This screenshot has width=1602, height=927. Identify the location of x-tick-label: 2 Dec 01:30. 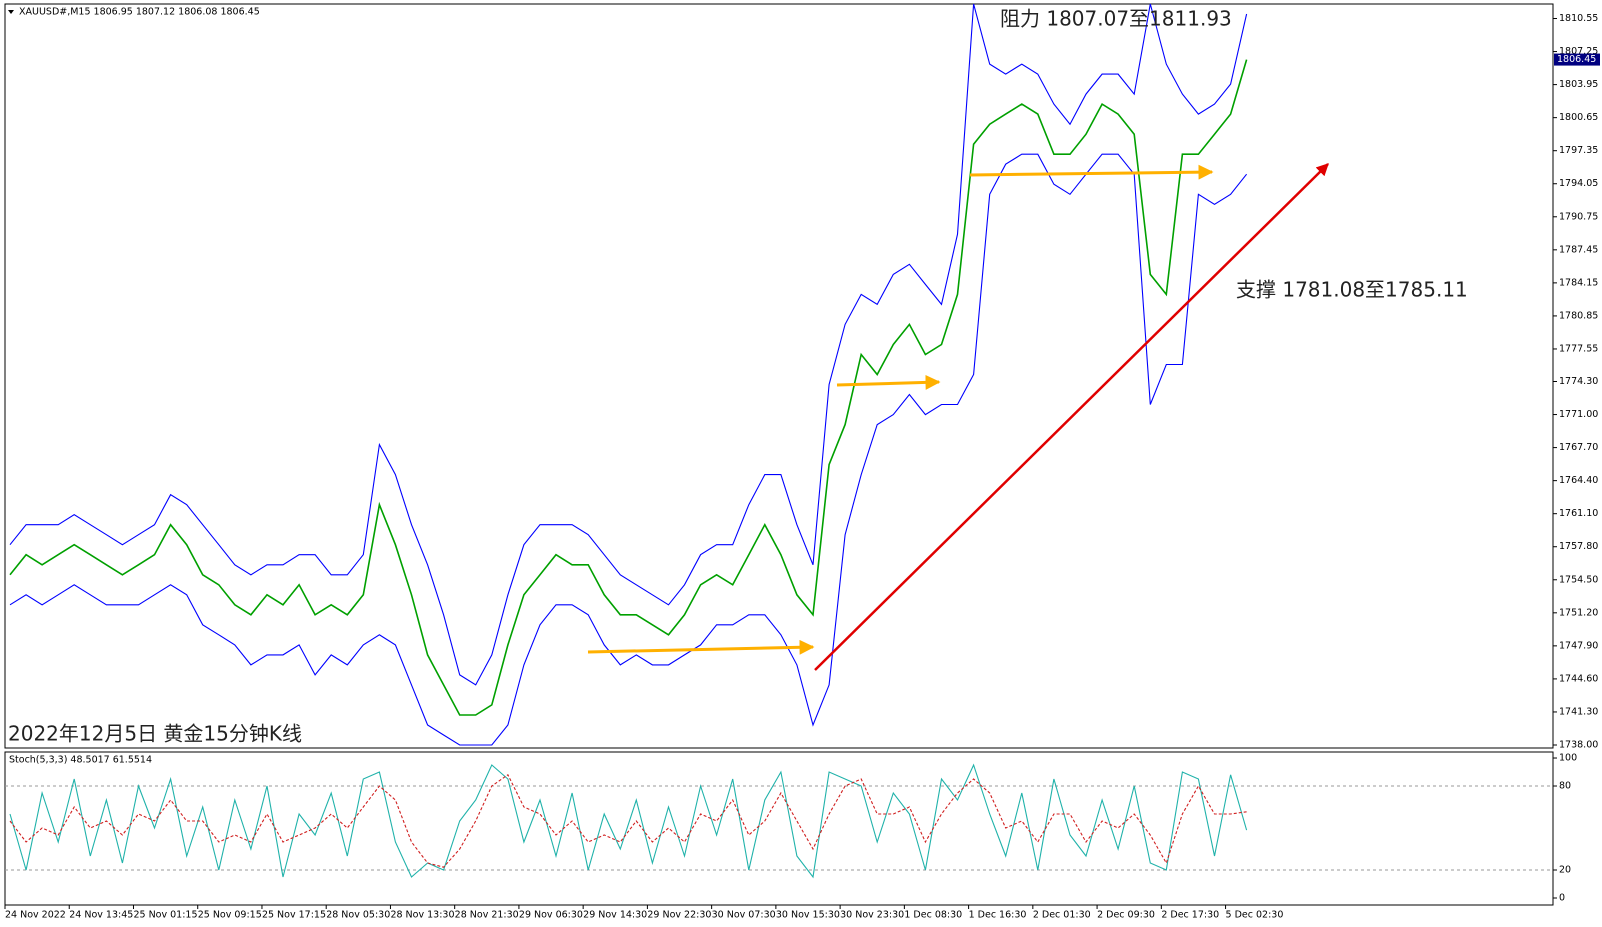
(1062, 915).